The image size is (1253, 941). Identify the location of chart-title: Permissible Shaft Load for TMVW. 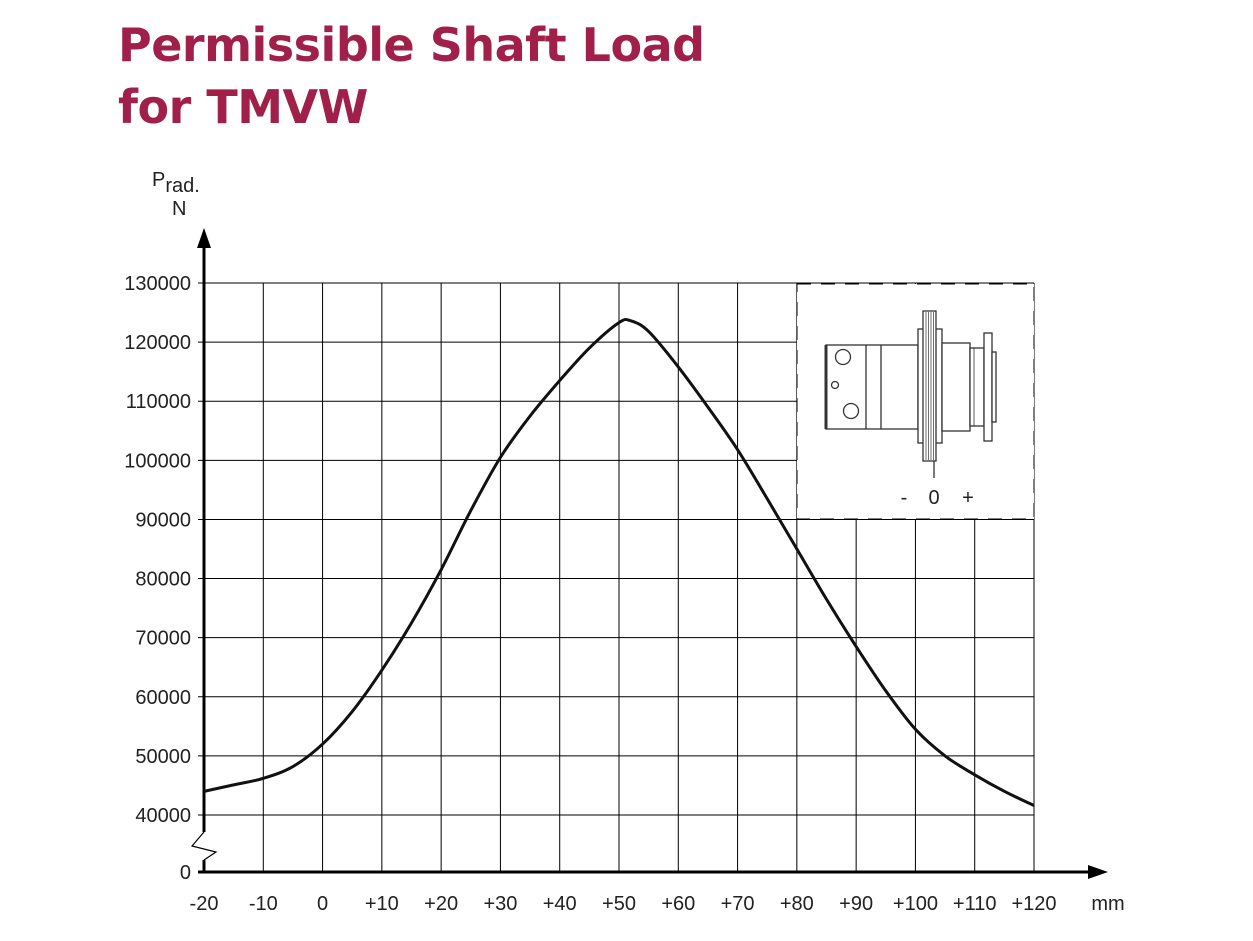
(411, 76).